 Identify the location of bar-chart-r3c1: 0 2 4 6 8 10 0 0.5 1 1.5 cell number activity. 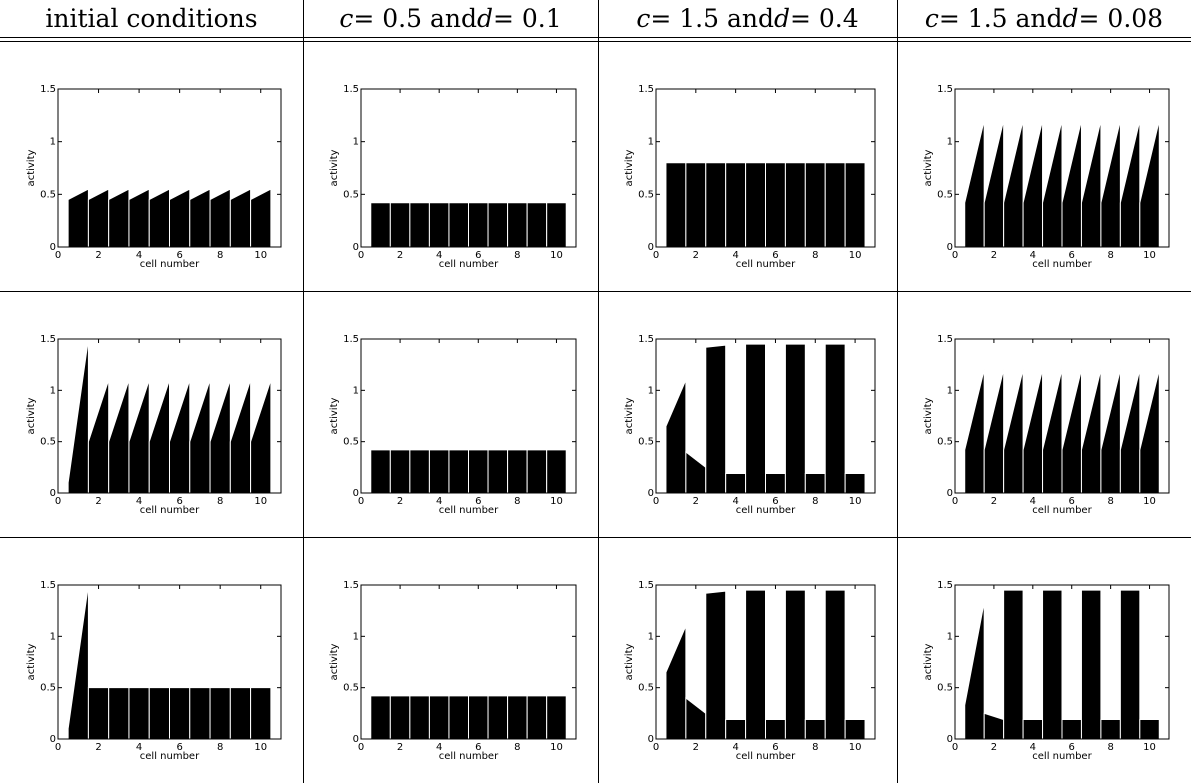
(151, 660).